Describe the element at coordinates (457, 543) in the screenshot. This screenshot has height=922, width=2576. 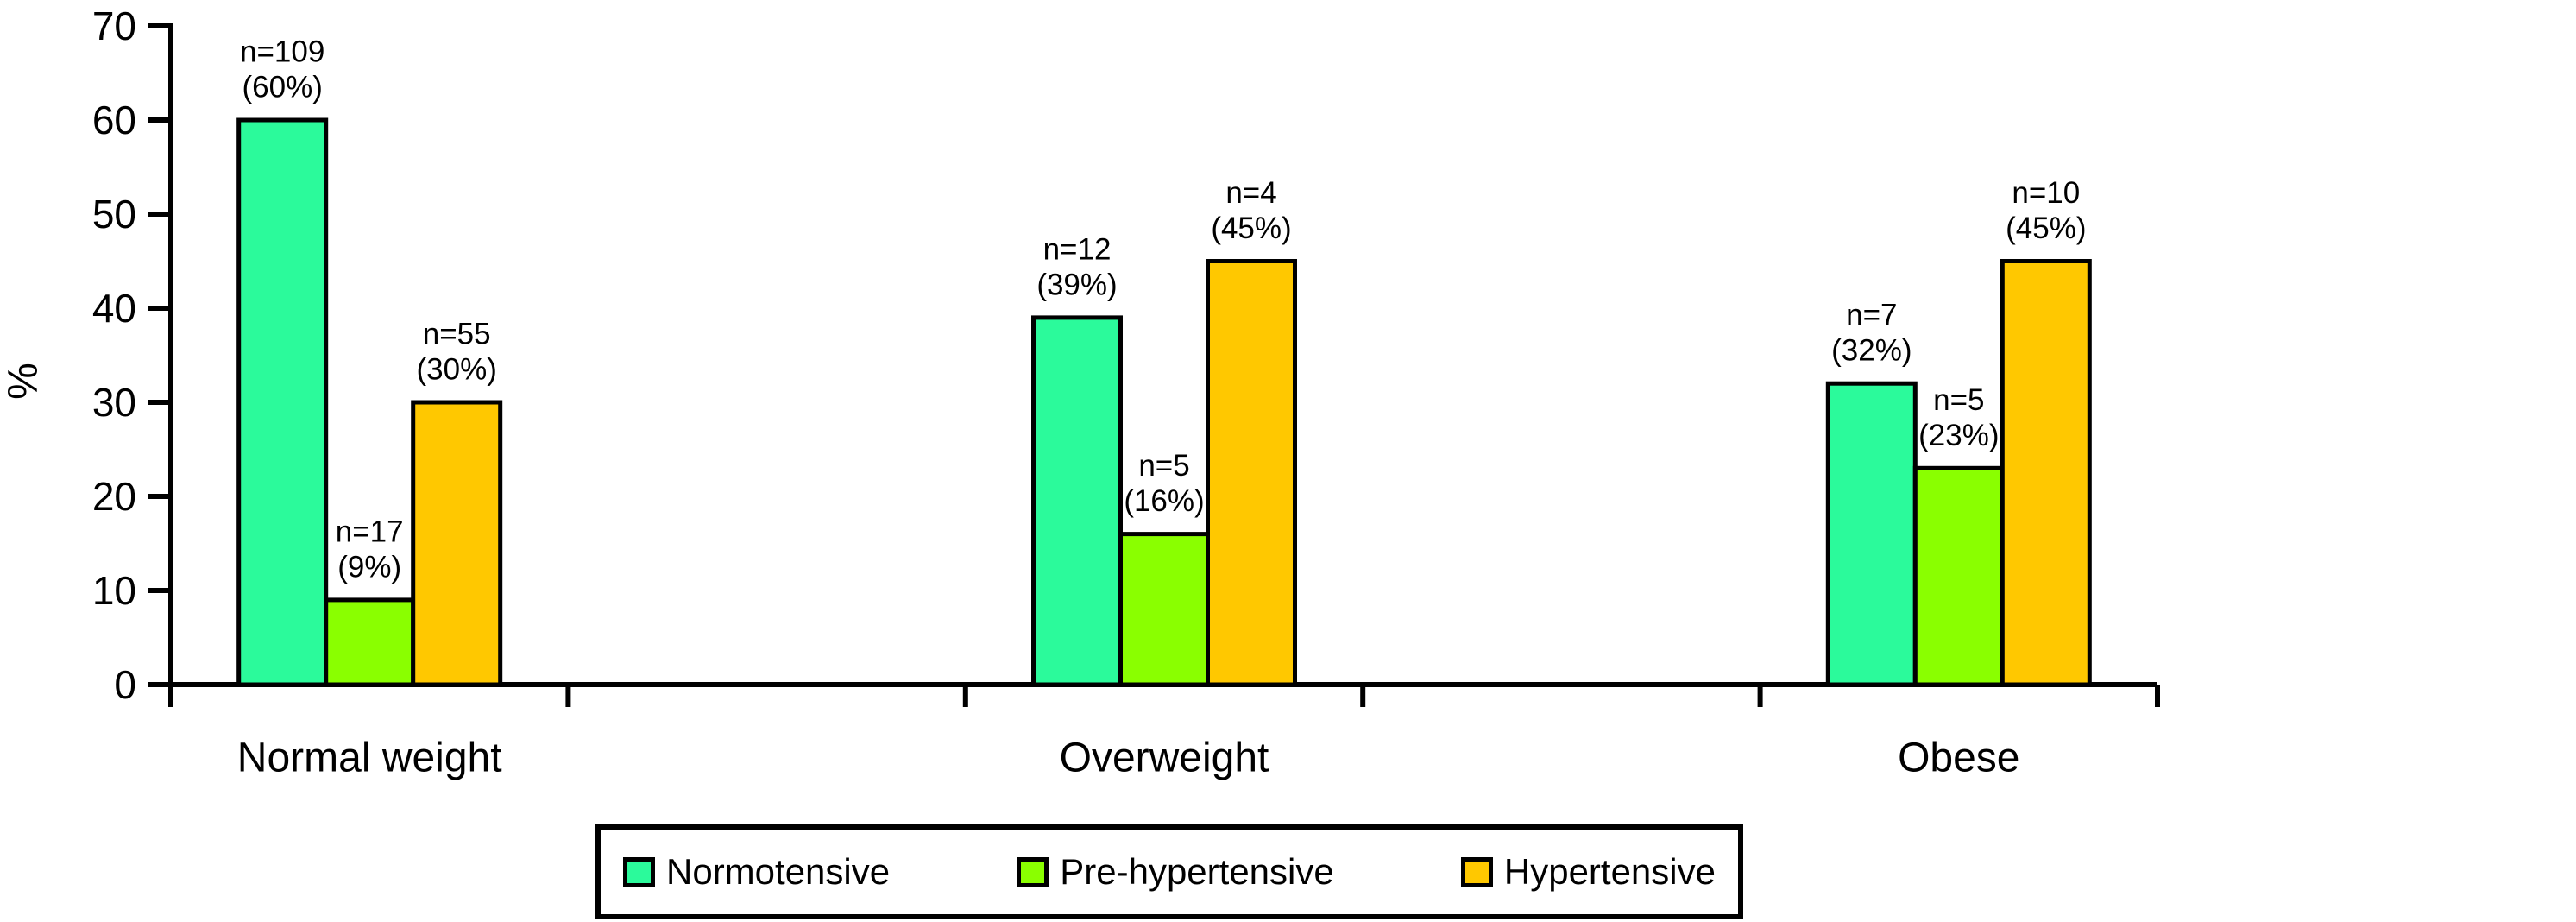
I see `bar-normal-weight-hypertensive` at that location.